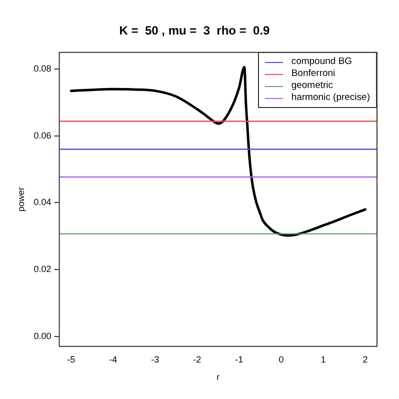  Describe the element at coordinates (313, 74) in the screenshot. I see `legend-label: Bonferroni` at that location.